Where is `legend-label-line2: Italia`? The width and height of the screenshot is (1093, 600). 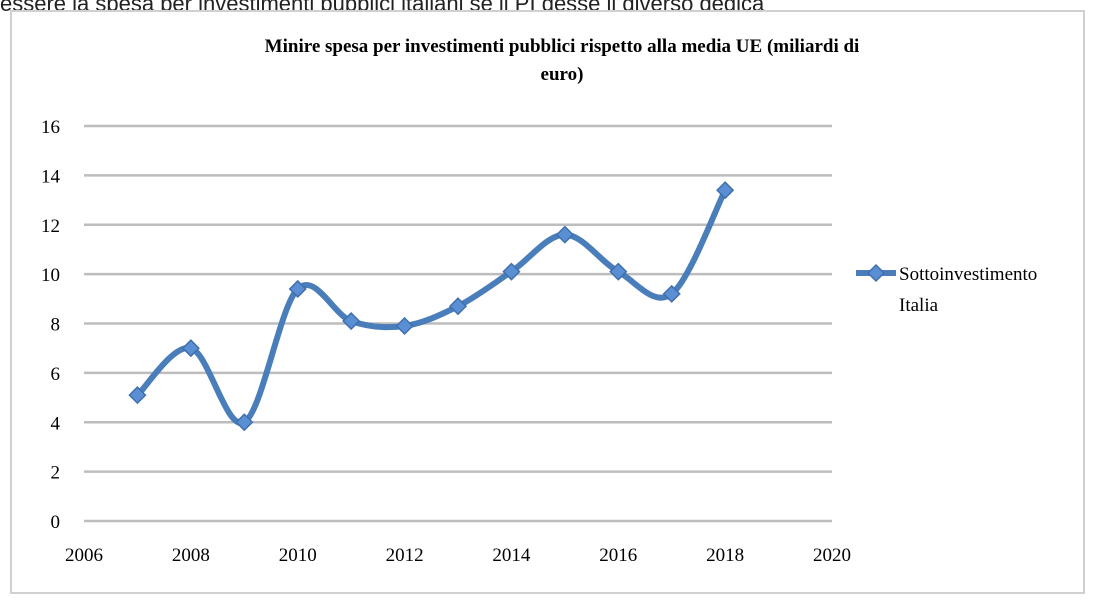 legend-label-line2: Italia is located at coordinates (919, 305).